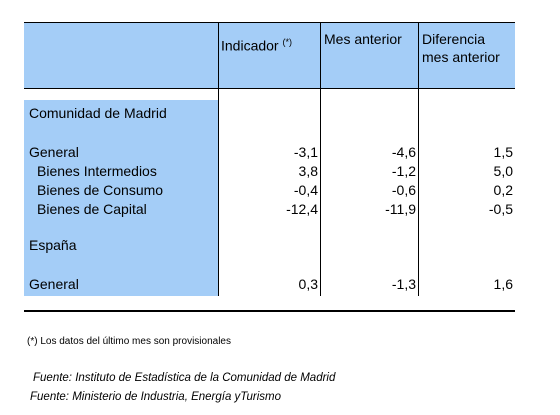 The image size is (560, 415). I want to click on cell-value: 1,6, so click(503, 284).